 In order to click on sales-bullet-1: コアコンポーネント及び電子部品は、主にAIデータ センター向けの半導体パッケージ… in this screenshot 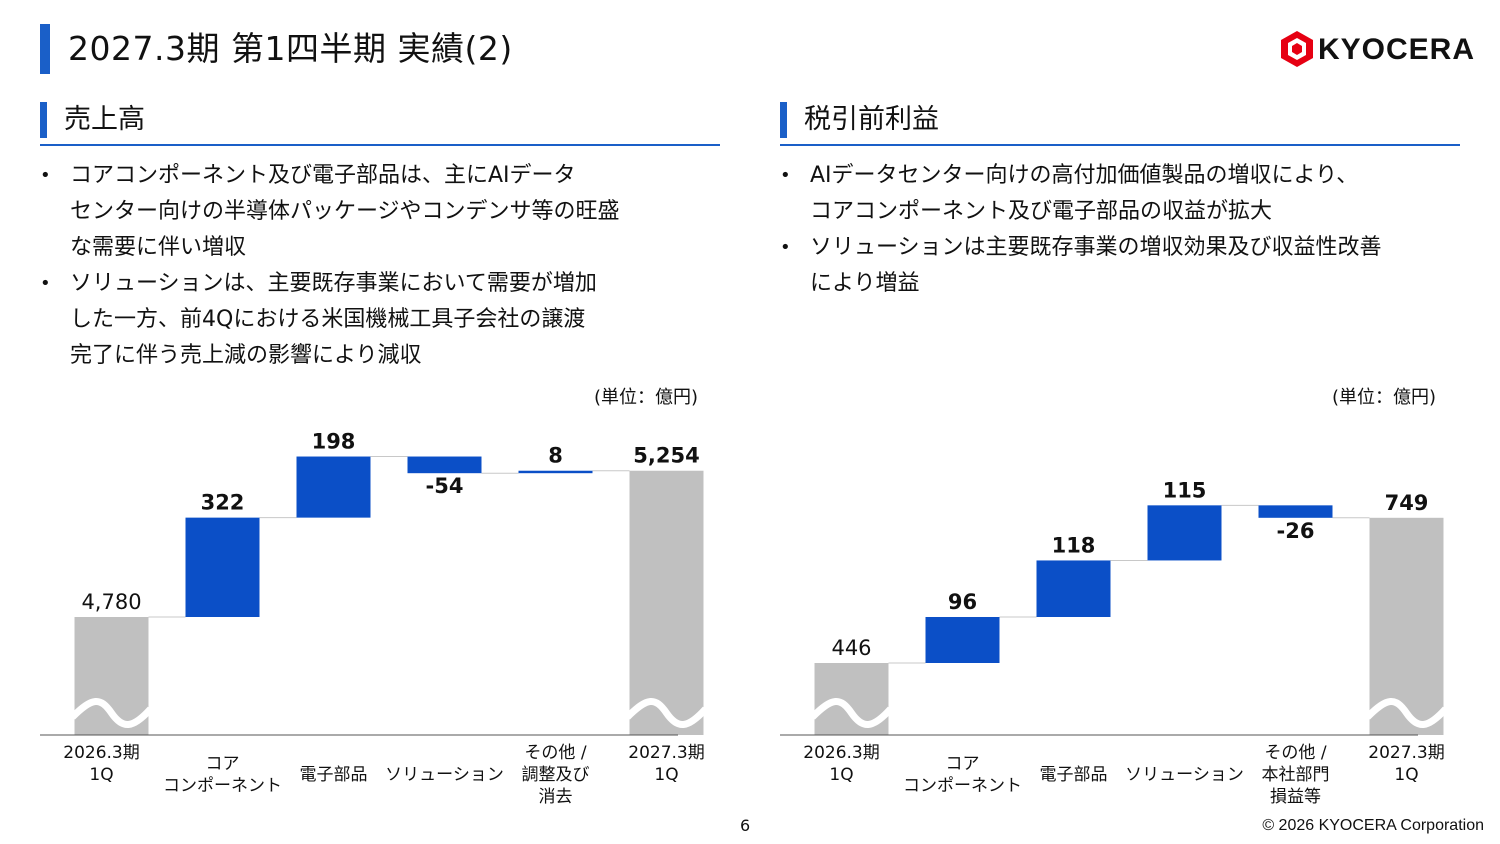, I will do `click(380, 212)`.